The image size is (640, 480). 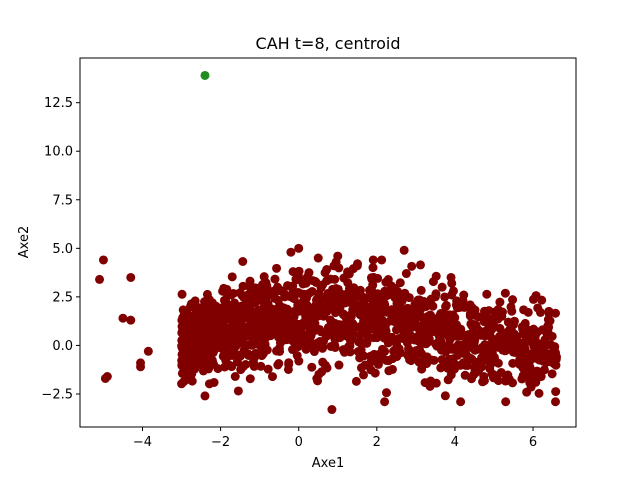 I want to click on chart-title: CAH t=8, centroid, so click(x=328, y=43).